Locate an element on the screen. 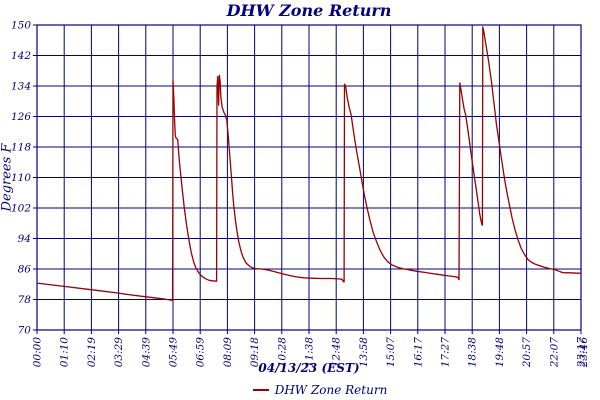 The image size is (600, 400). x-tick-label: 09:18 is located at coordinates (255, 352).